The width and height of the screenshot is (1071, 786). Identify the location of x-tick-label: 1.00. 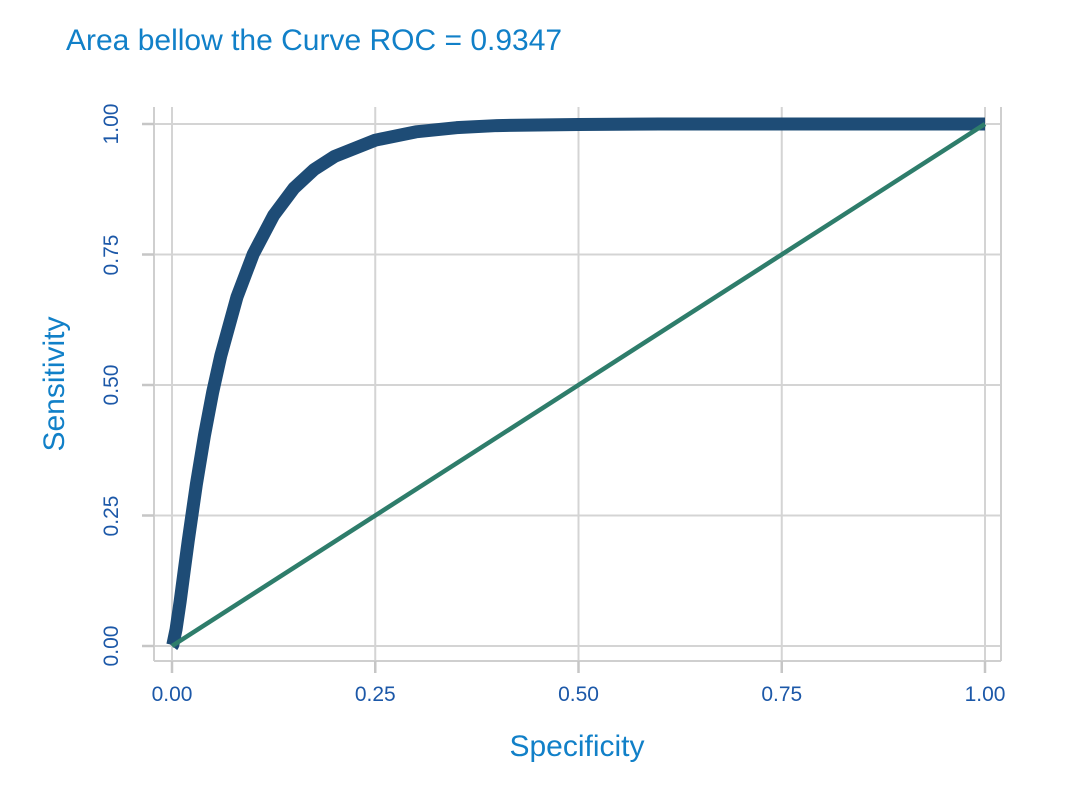
(985, 694).